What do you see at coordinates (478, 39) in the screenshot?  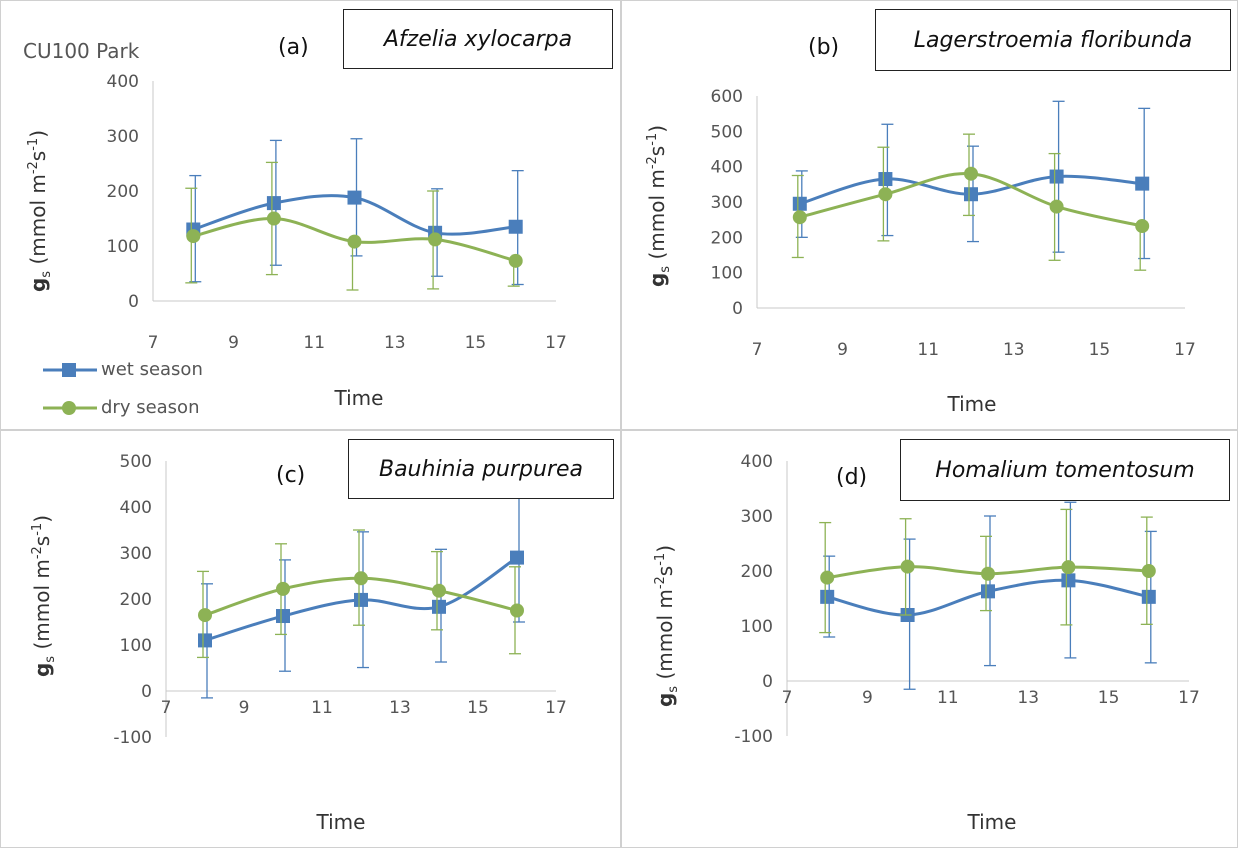 I see `species-box-a: Afzelia xylocarpa` at bounding box center [478, 39].